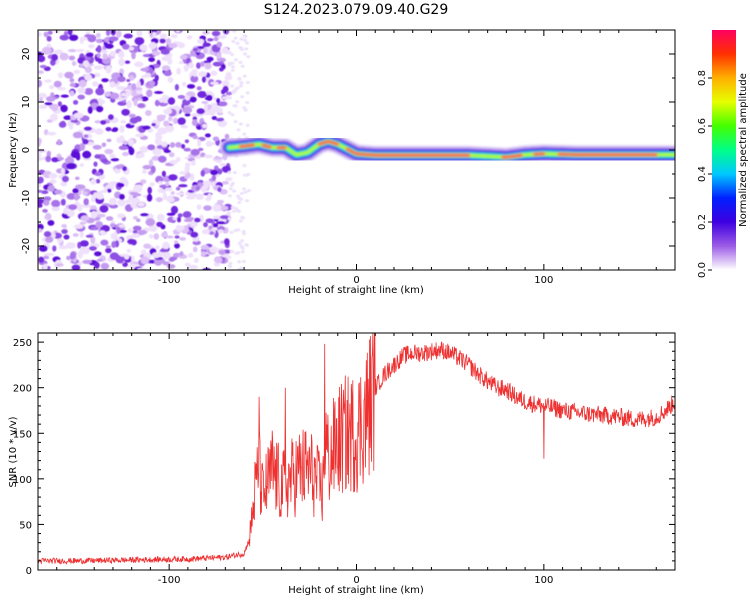 The width and height of the screenshot is (750, 600). I want to click on spectrogram-noise, so click(144, 150).